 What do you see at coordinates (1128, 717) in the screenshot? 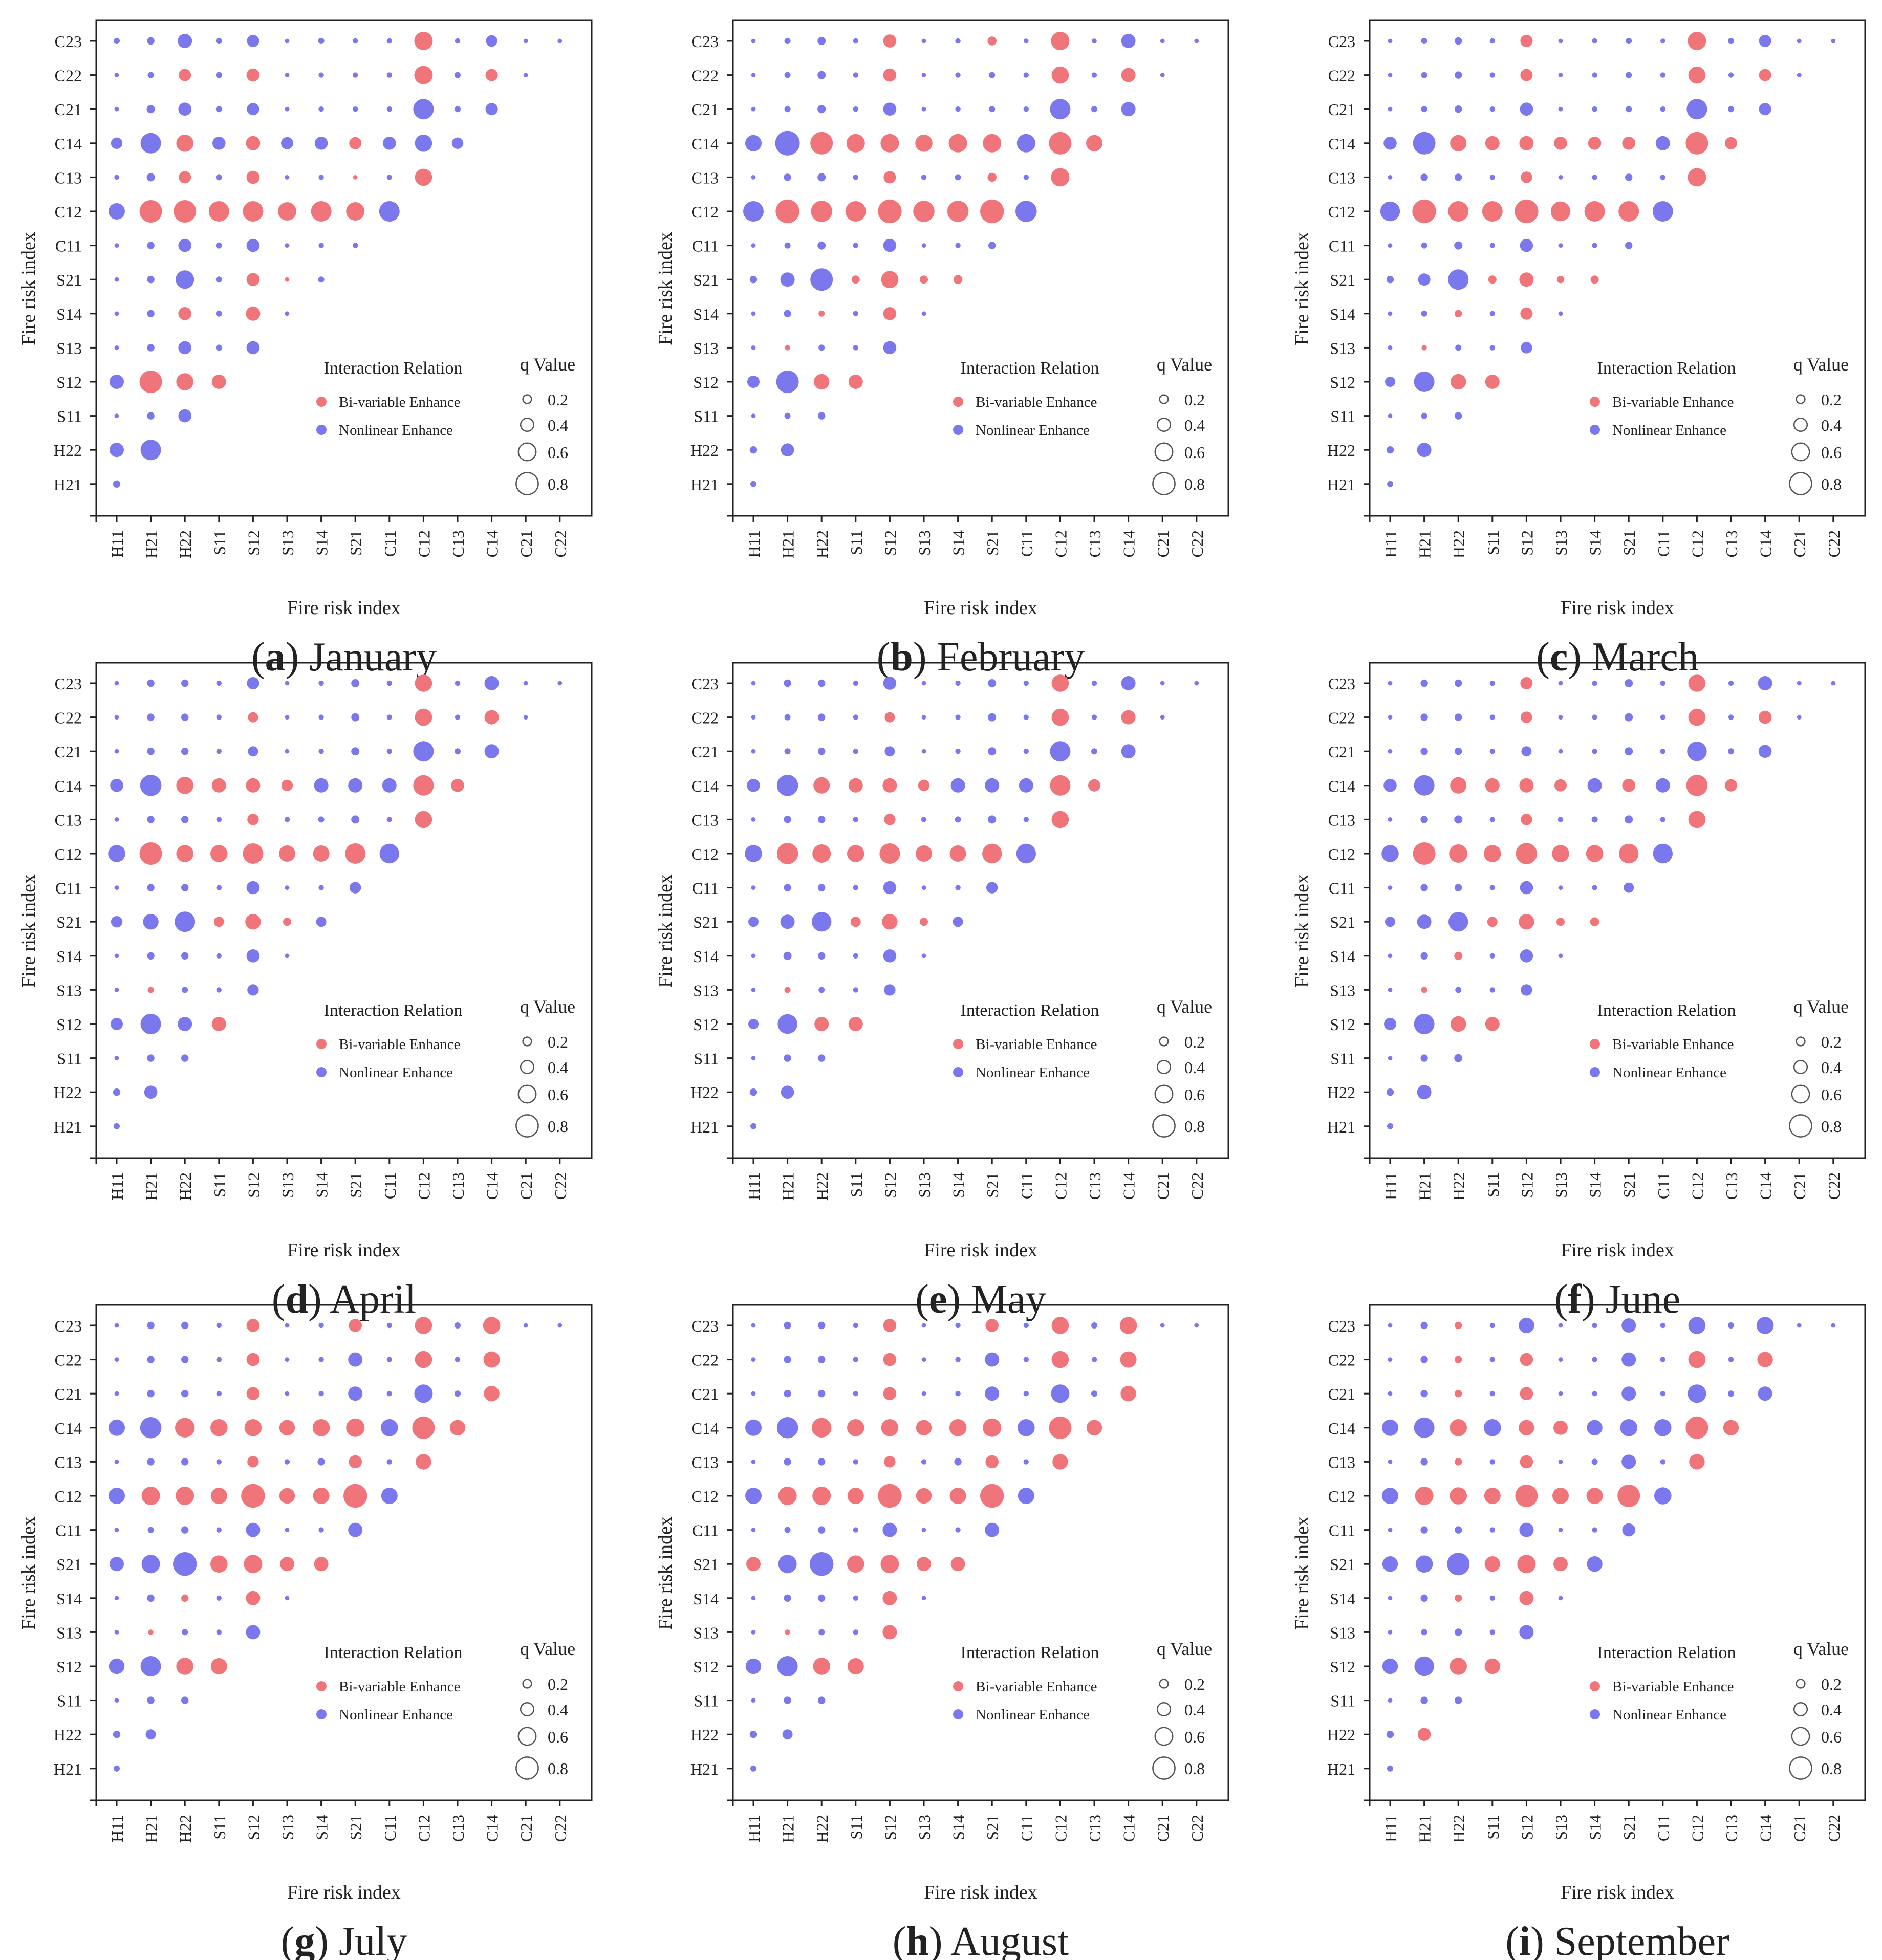
I see `data-point-c14-c22` at bounding box center [1128, 717].